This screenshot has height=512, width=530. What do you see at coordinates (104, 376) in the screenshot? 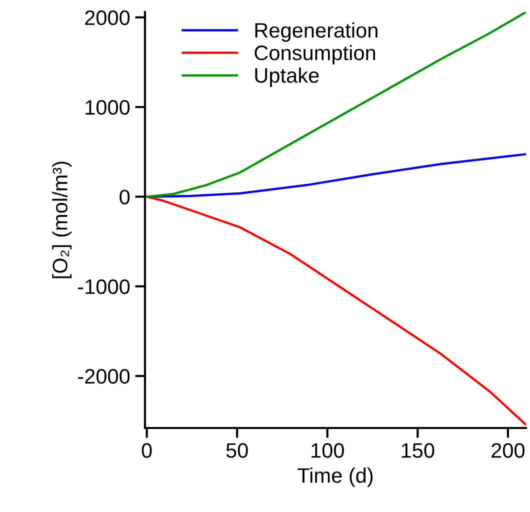
I see `y-tick-label: -2000` at bounding box center [104, 376].